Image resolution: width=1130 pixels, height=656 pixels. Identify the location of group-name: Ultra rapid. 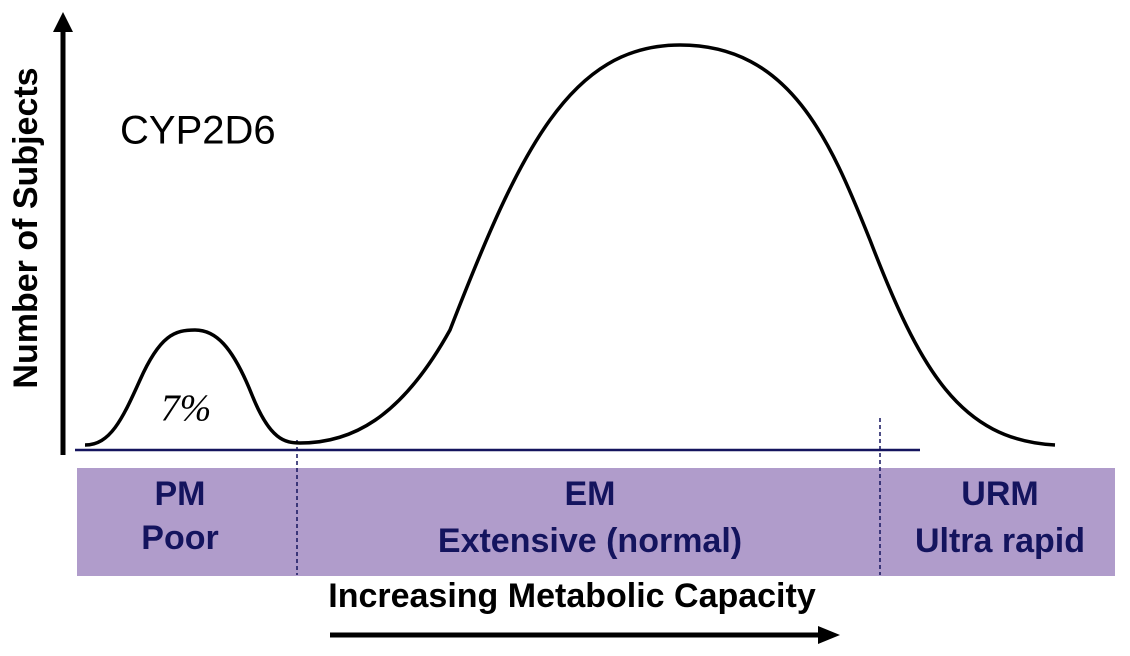
(1000, 541).